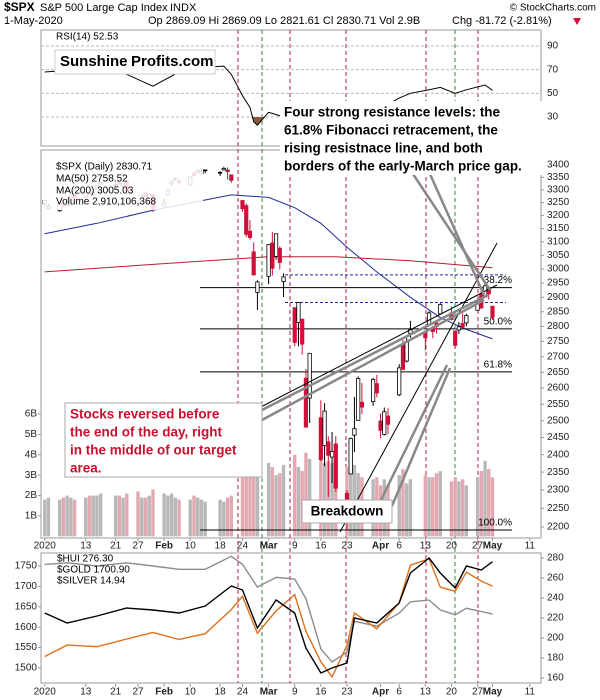 The width and height of the screenshot is (600, 700). What do you see at coordinates (558, 177) in the screenshot?
I see `y-tick-label: 3350` at bounding box center [558, 177].